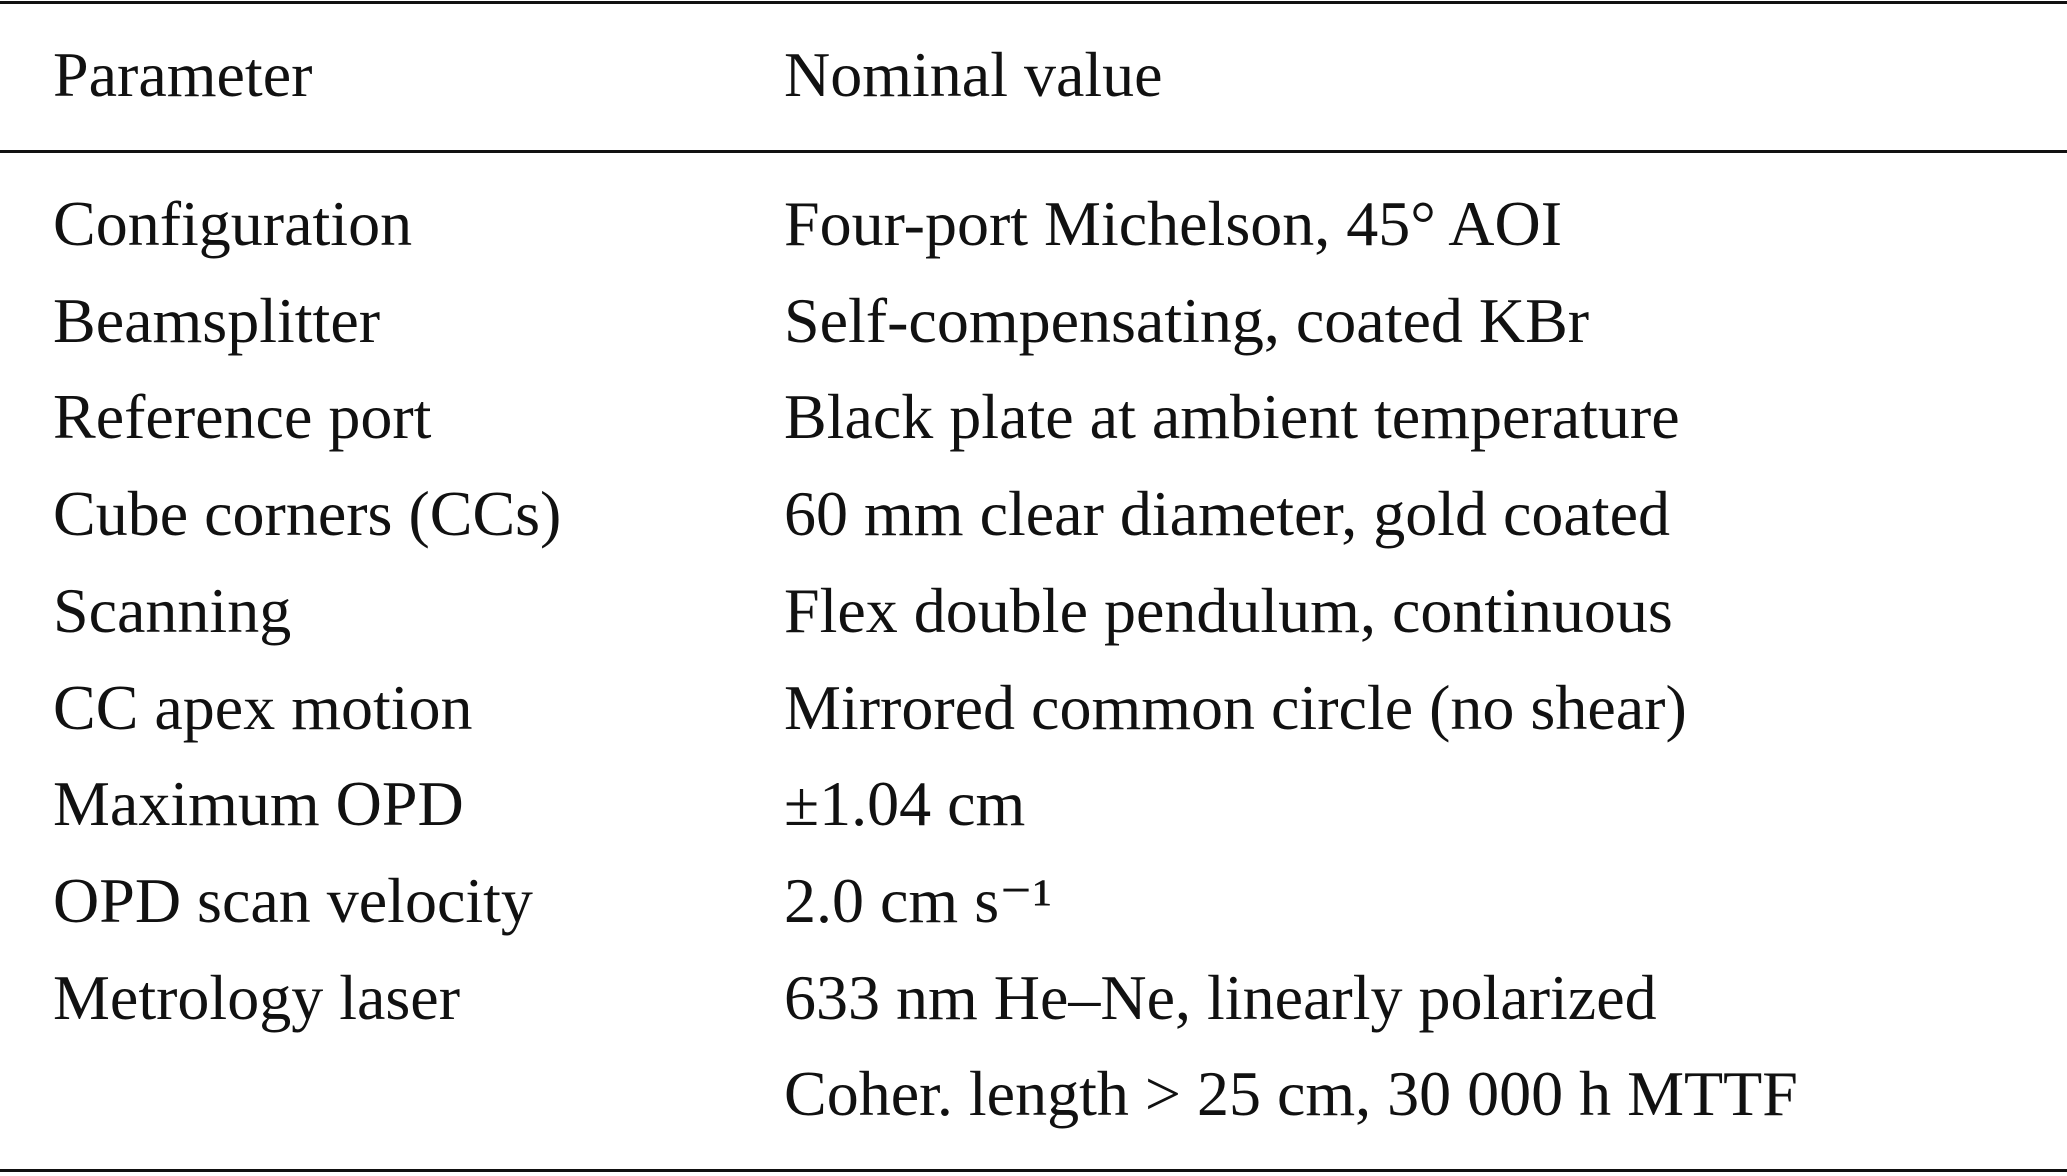 The image size is (2067, 1176). Describe the element at coordinates (1187, 320) in the screenshot. I see `table-cell: Self-compensating, coated KBr` at that location.